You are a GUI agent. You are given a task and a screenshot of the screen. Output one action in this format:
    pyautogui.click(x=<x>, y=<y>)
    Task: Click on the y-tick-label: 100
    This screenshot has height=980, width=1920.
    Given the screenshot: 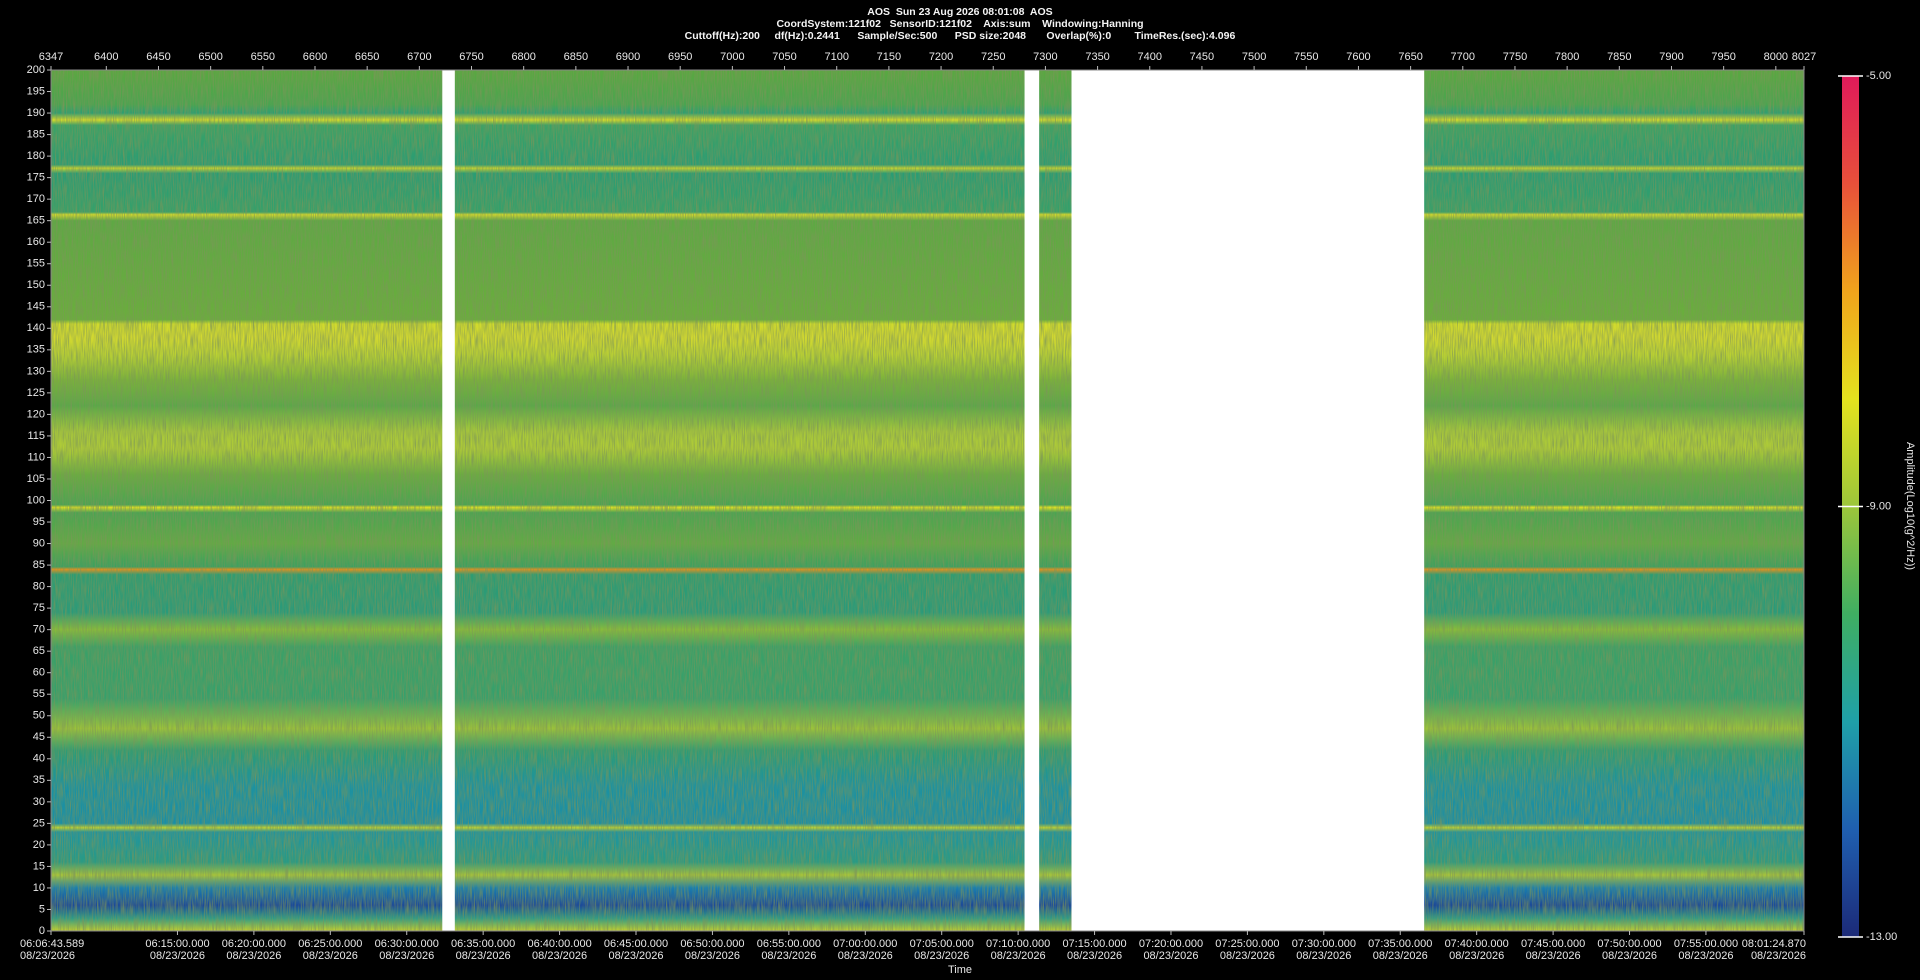 What is the action you would take?
    pyautogui.click(x=36, y=500)
    